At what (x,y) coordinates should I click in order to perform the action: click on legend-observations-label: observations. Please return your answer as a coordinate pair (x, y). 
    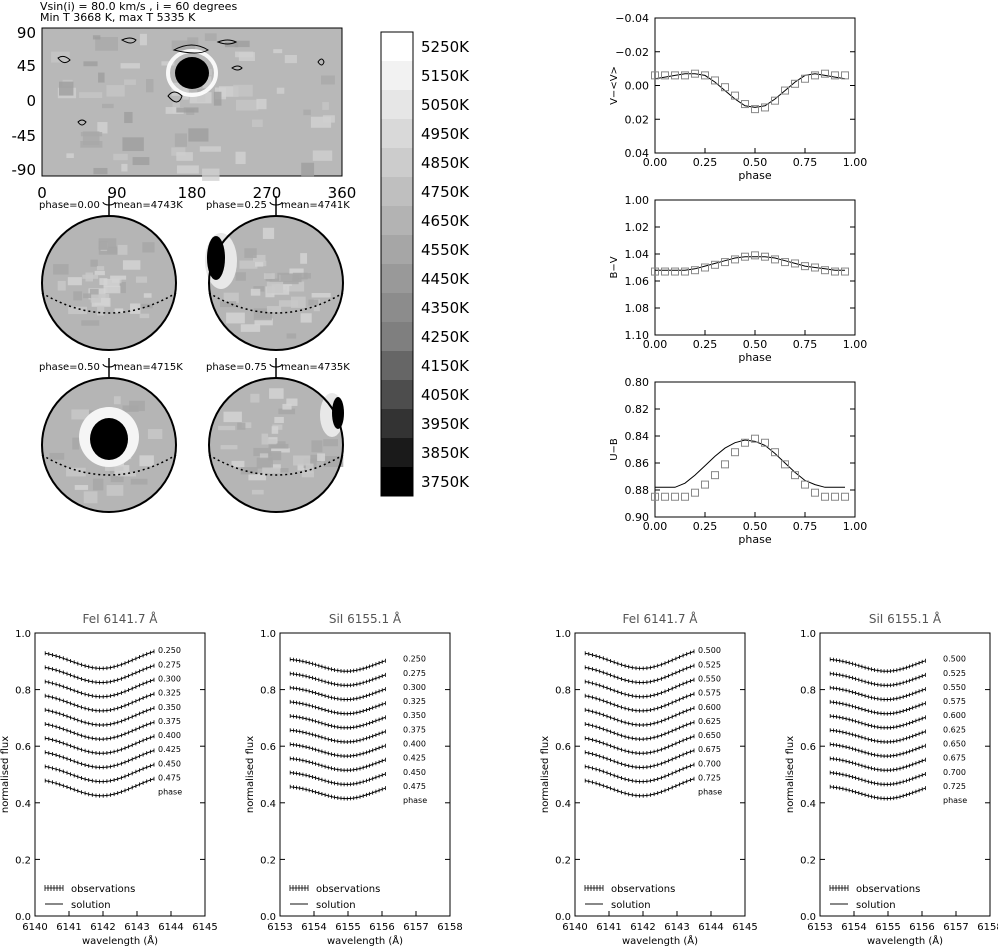
    Looking at the image, I should click on (643, 889).